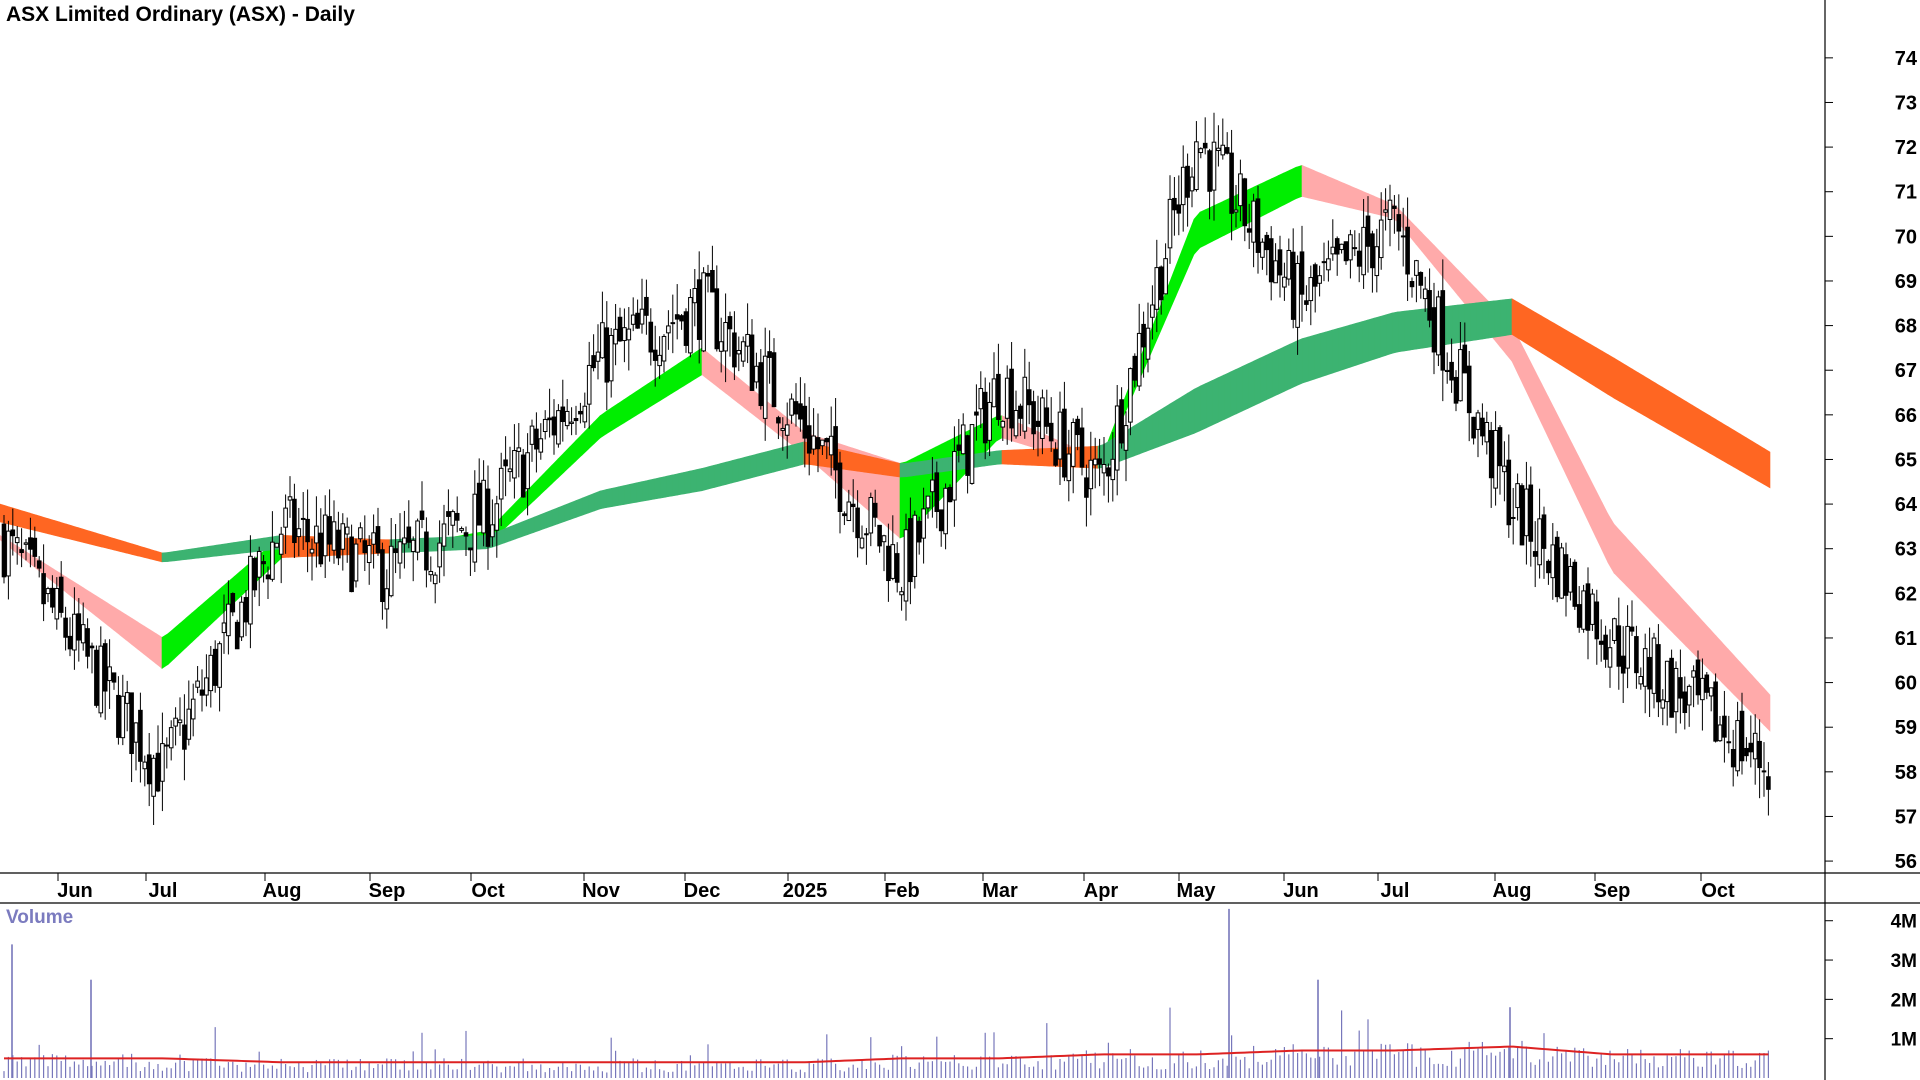  What do you see at coordinates (1906, 505) in the screenshot?
I see `price-tick-label: 64` at bounding box center [1906, 505].